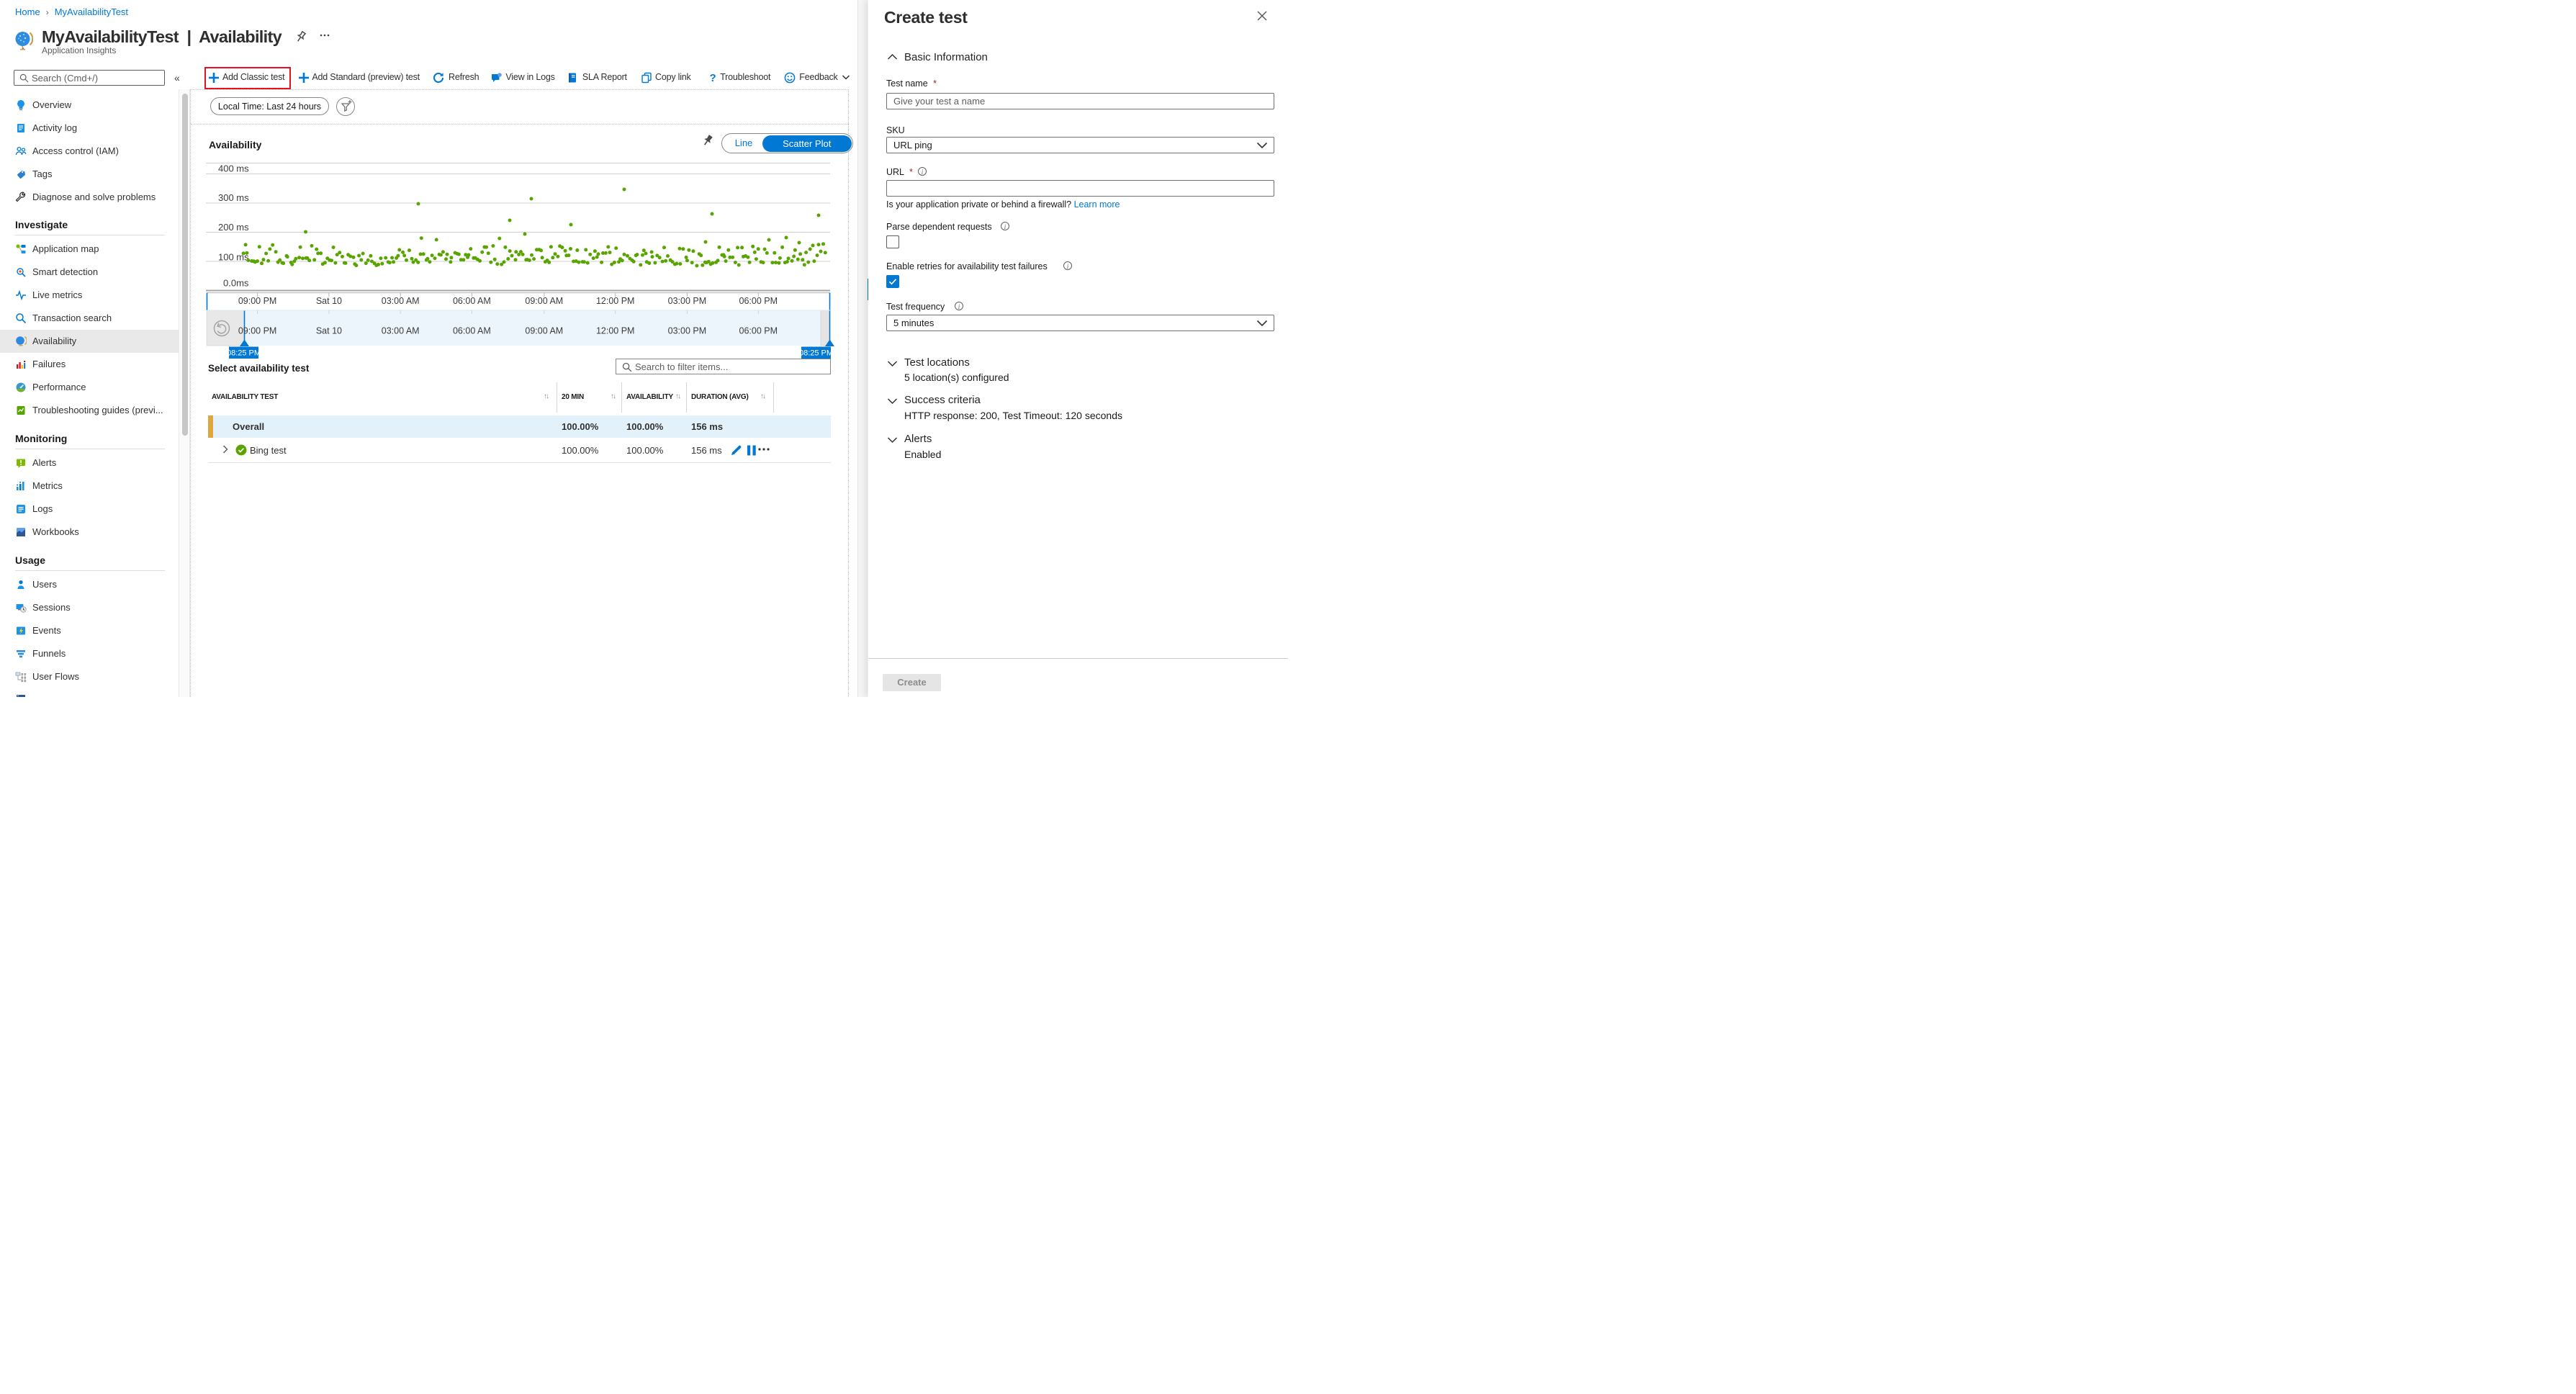 This screenshot has height=1394, width=2576. I want to click on svg-text: 0.0ms, so click(236, 283).